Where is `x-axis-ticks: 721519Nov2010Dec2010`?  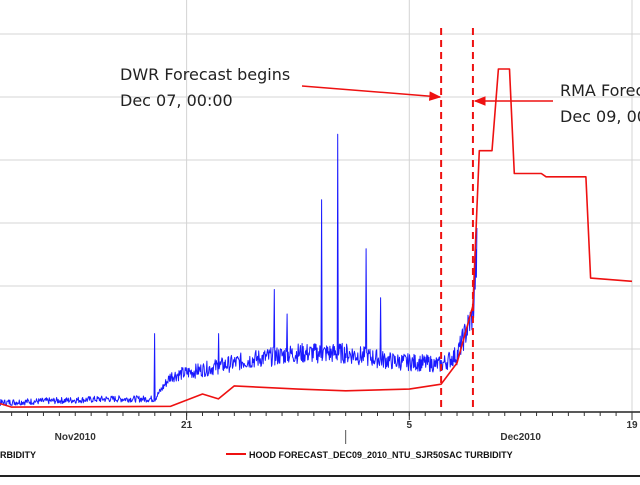 x-axis-ticks: 721519Nov2010Dec2010 is located at coordinates (324, 428).